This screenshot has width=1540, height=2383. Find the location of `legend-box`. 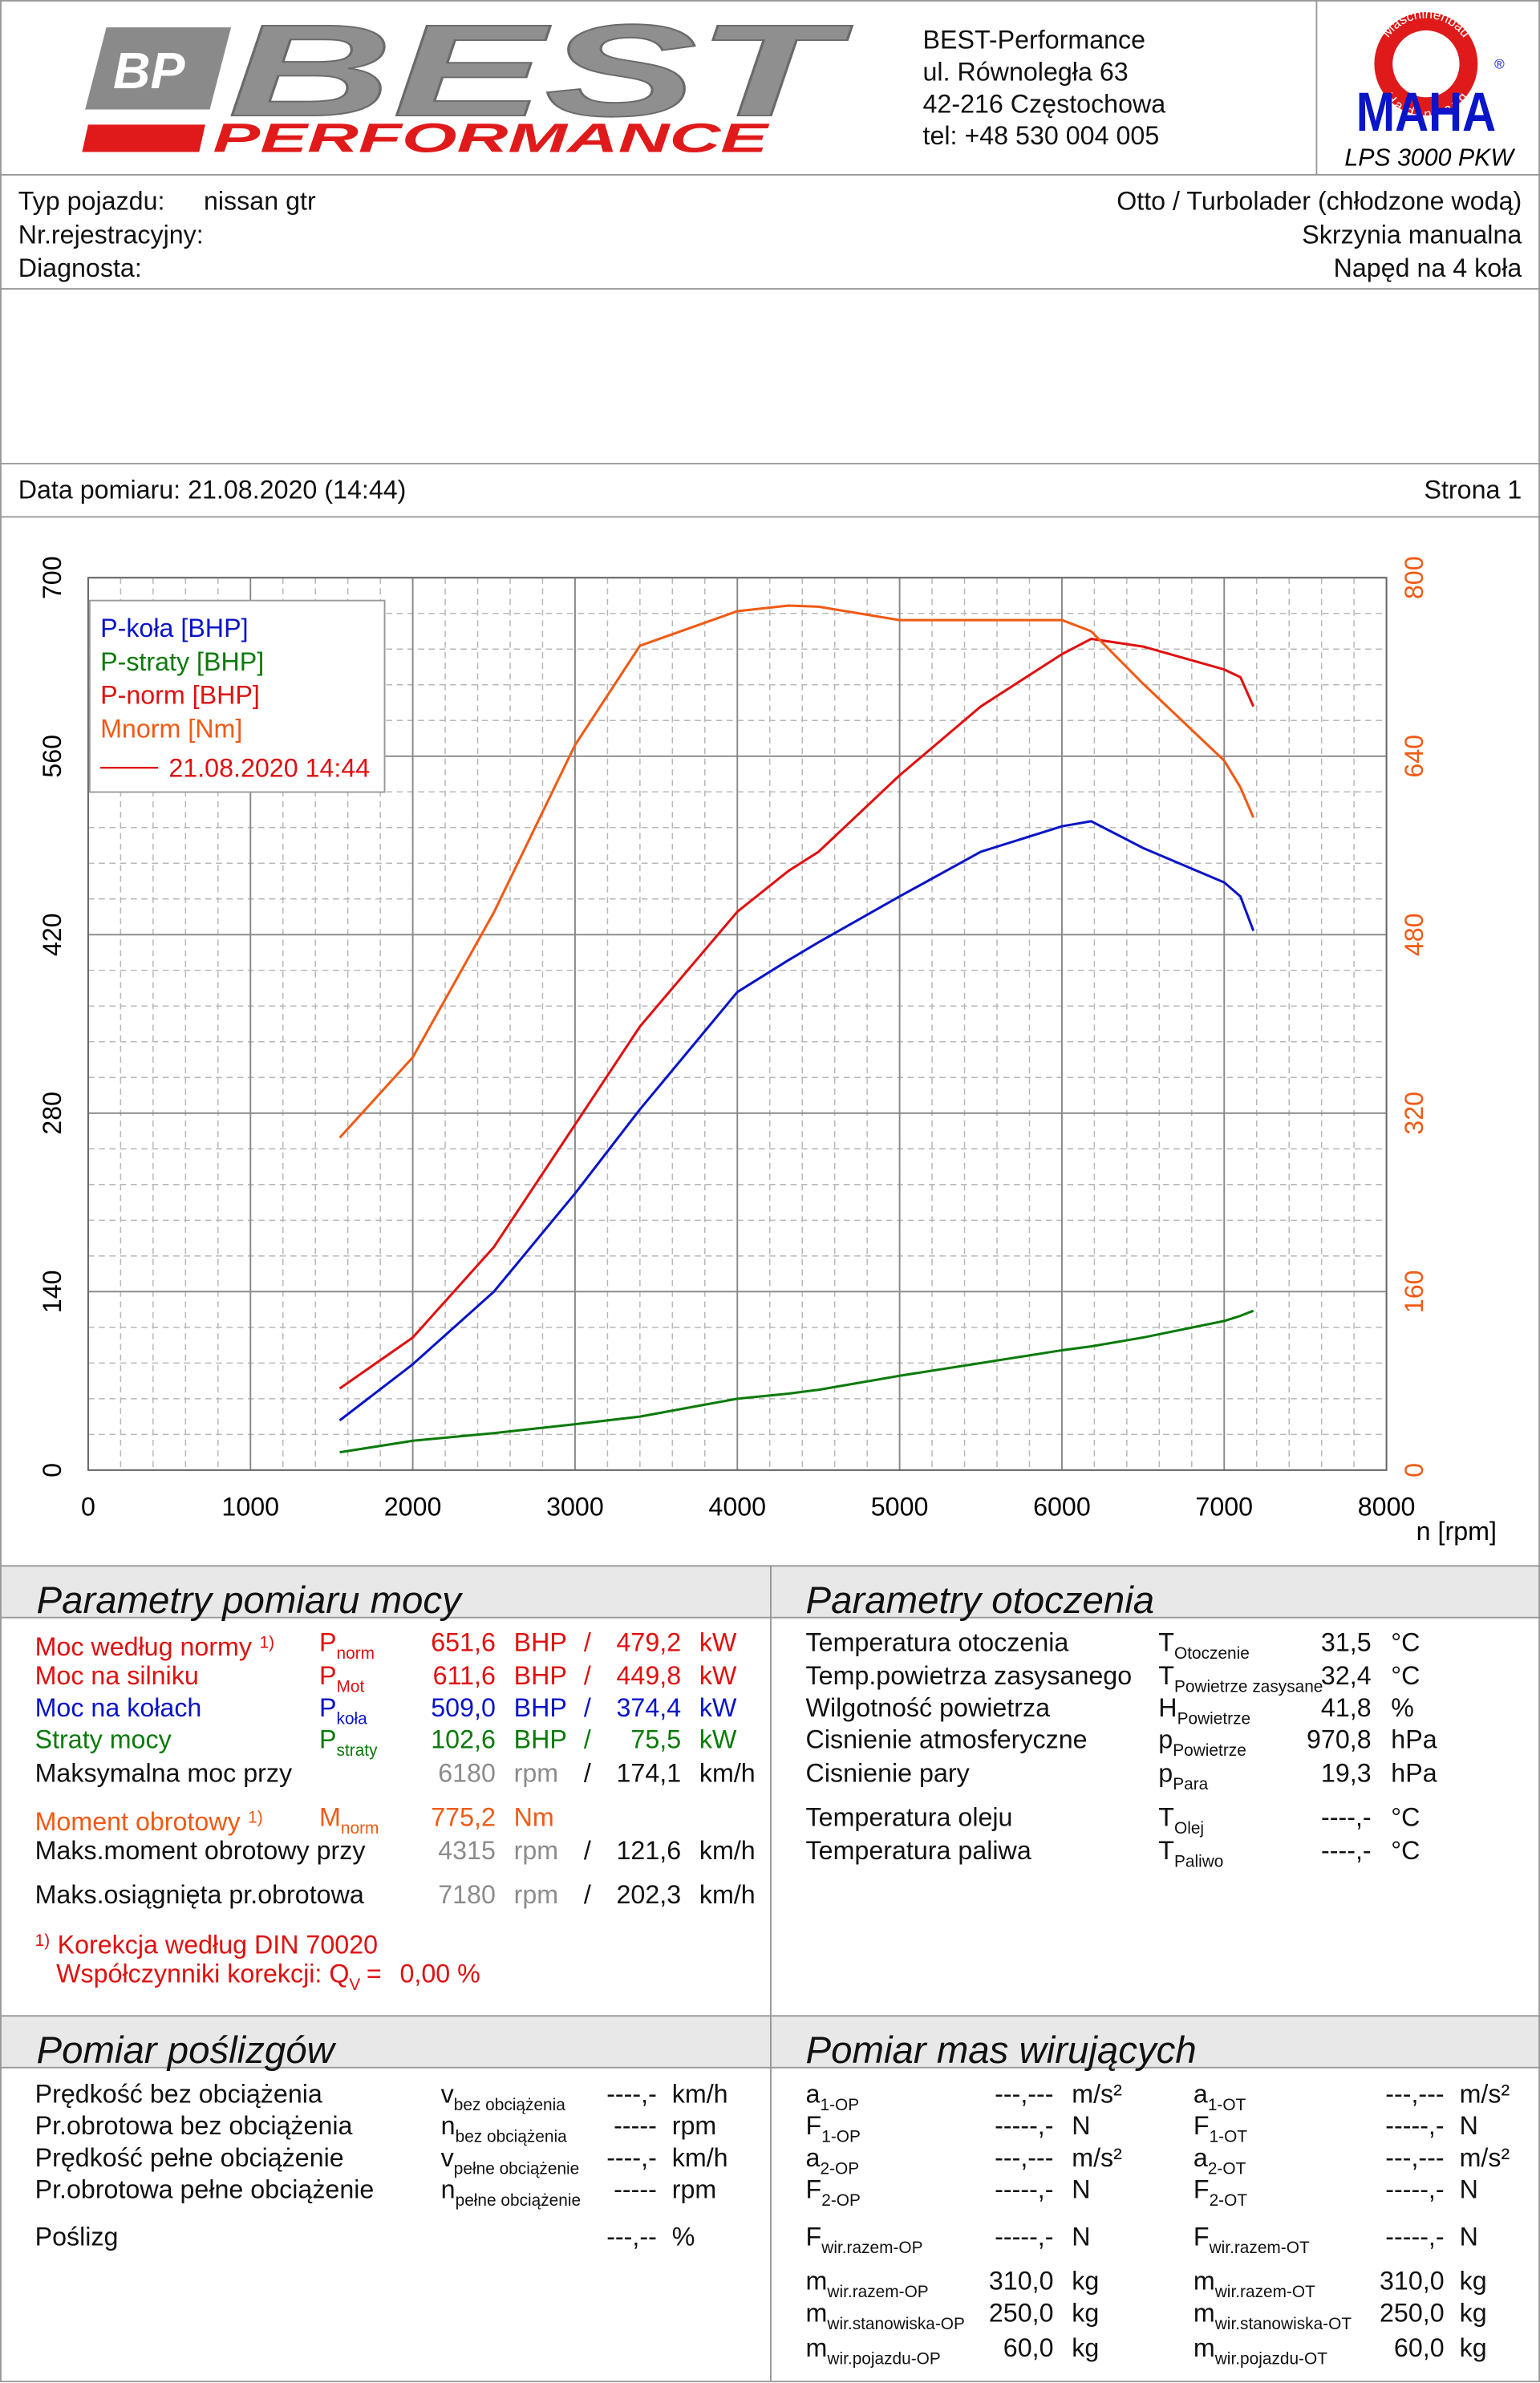

legend-box is located at coordinates (237, 696).